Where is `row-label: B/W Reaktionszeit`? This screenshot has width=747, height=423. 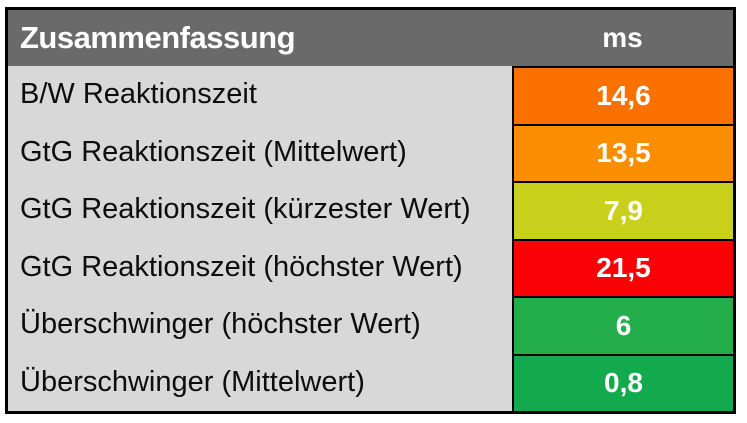
row-label: B/W Reaktionszeit is located at coordinates (260, 95).